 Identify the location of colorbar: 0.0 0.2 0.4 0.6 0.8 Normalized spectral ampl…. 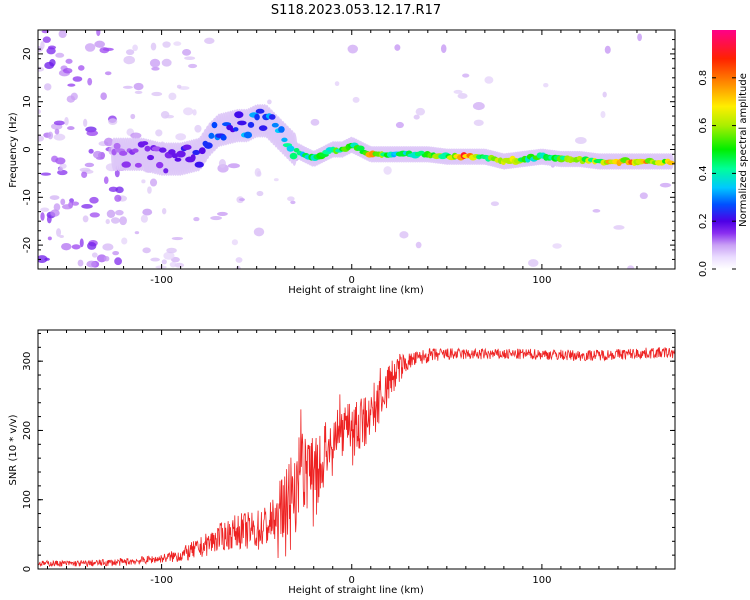
(723, 153).